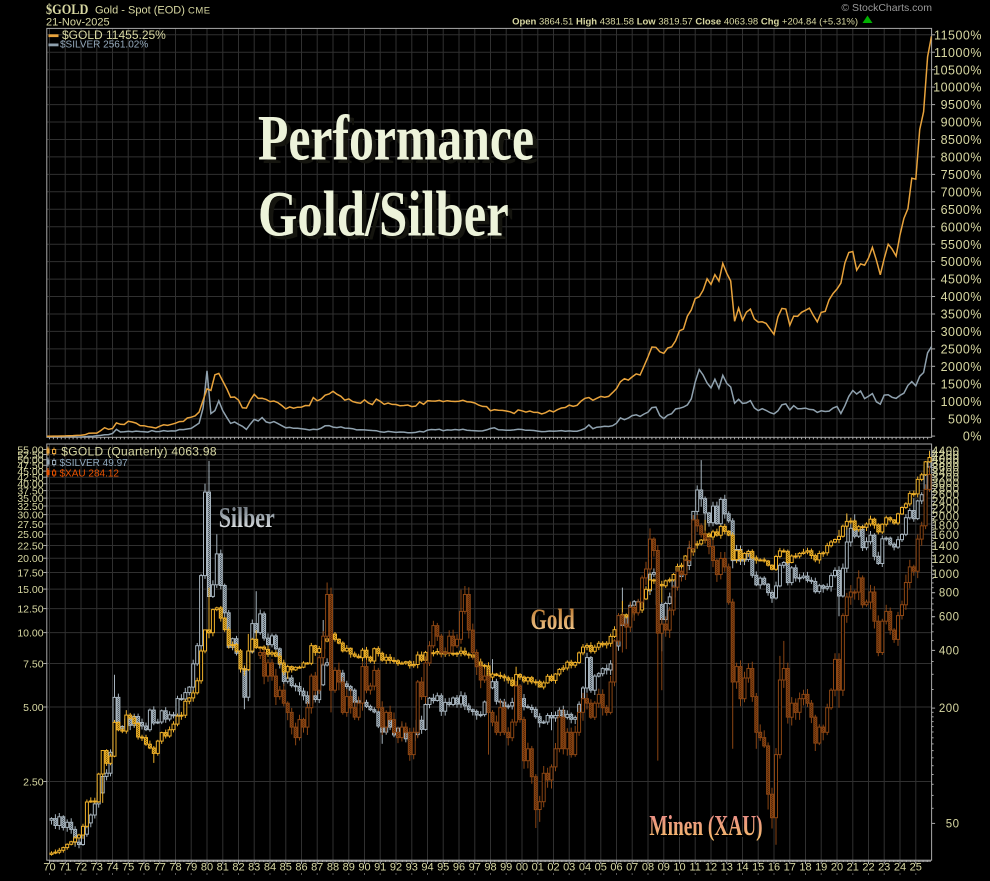 The width and height of the screenshot is (990, 881). I want to click on svg-text: 1800, so click(946, 526).